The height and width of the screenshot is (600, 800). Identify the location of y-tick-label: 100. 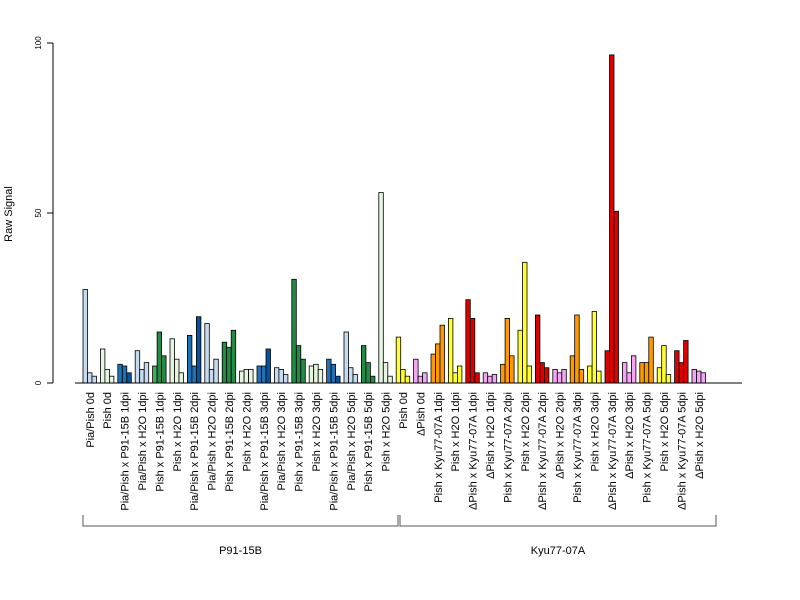
(38, 43).